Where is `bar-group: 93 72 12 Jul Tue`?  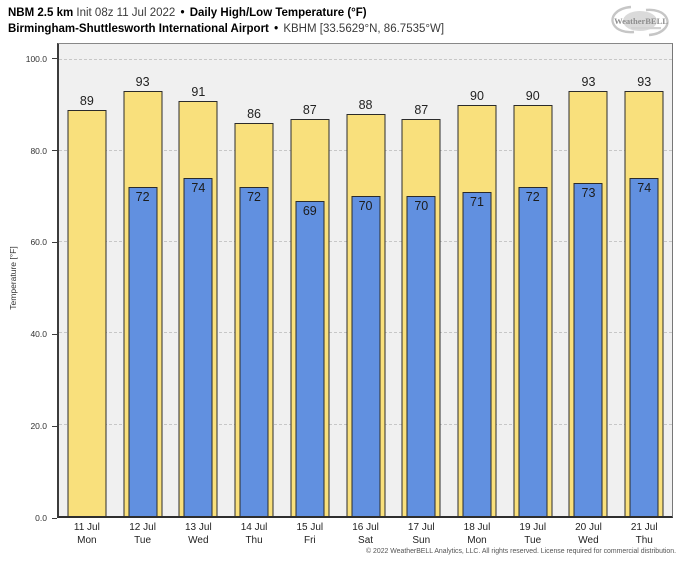 bar-group: 93 72 12 Jul Tue is located at coordinates (143, 295).